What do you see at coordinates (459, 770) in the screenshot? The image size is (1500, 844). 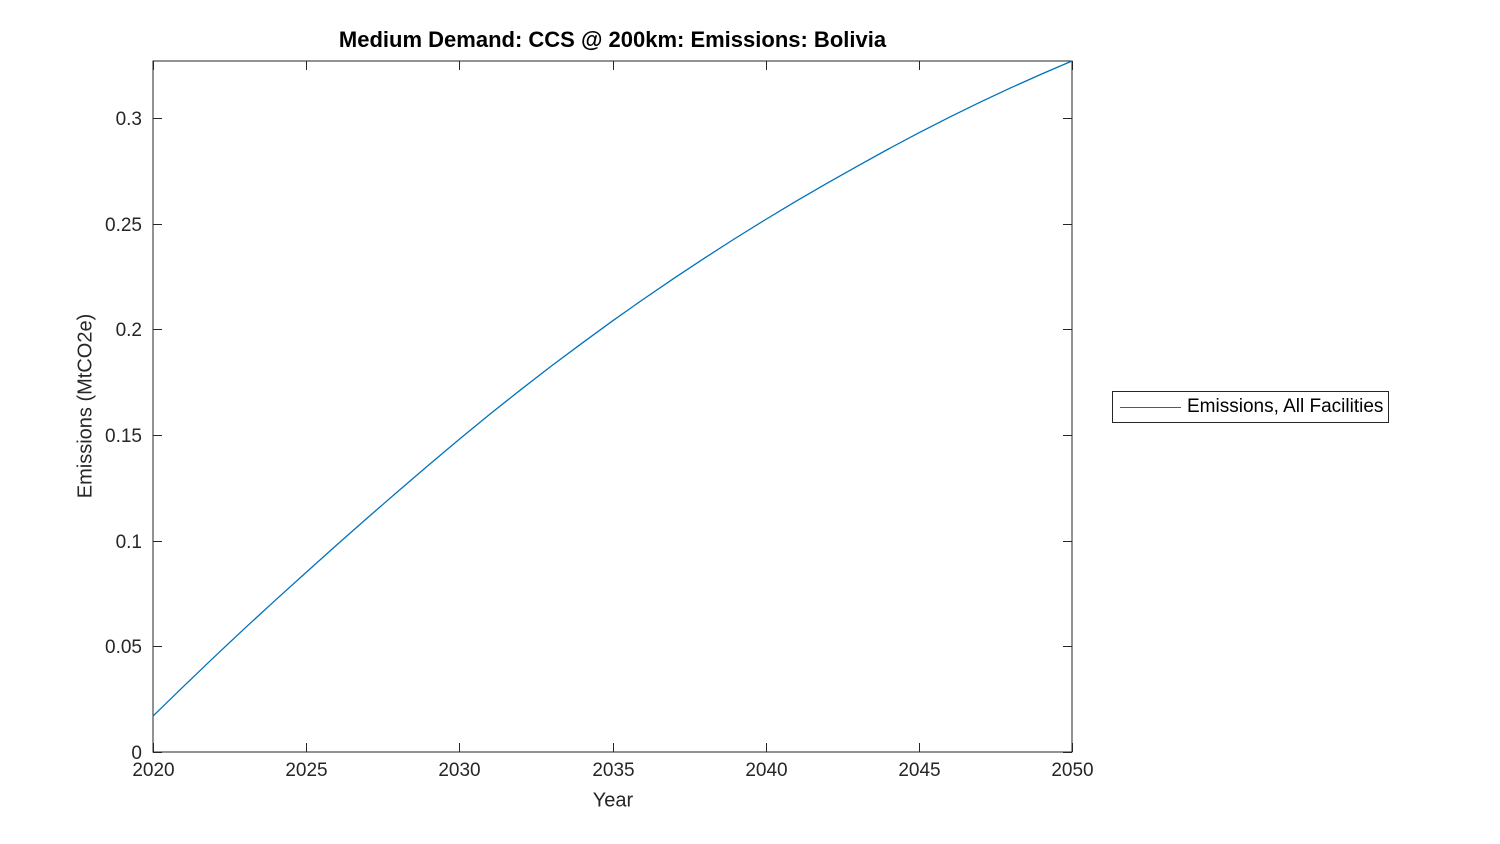 I see `x-tick-label: 2030` at bounding box center [459, 770].